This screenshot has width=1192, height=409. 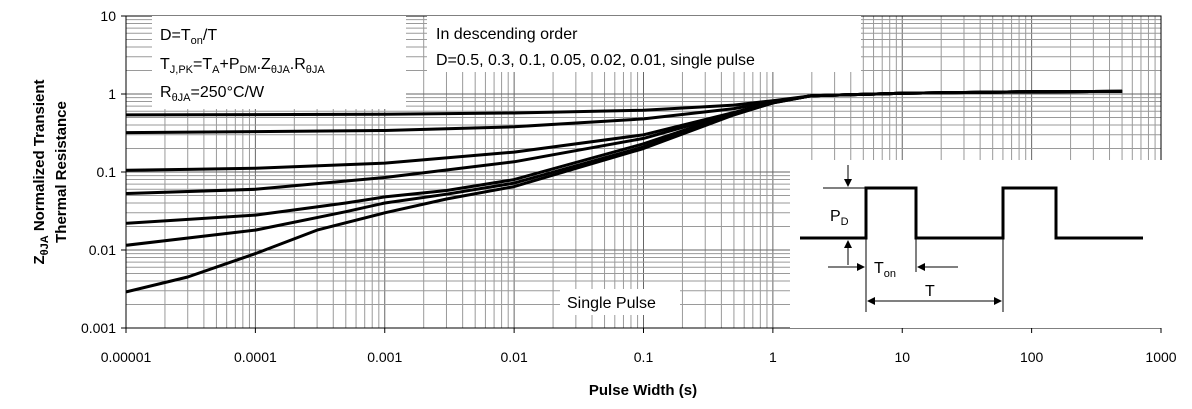 I want to click on order-heading: In descending order, so click(x=507, y=34).